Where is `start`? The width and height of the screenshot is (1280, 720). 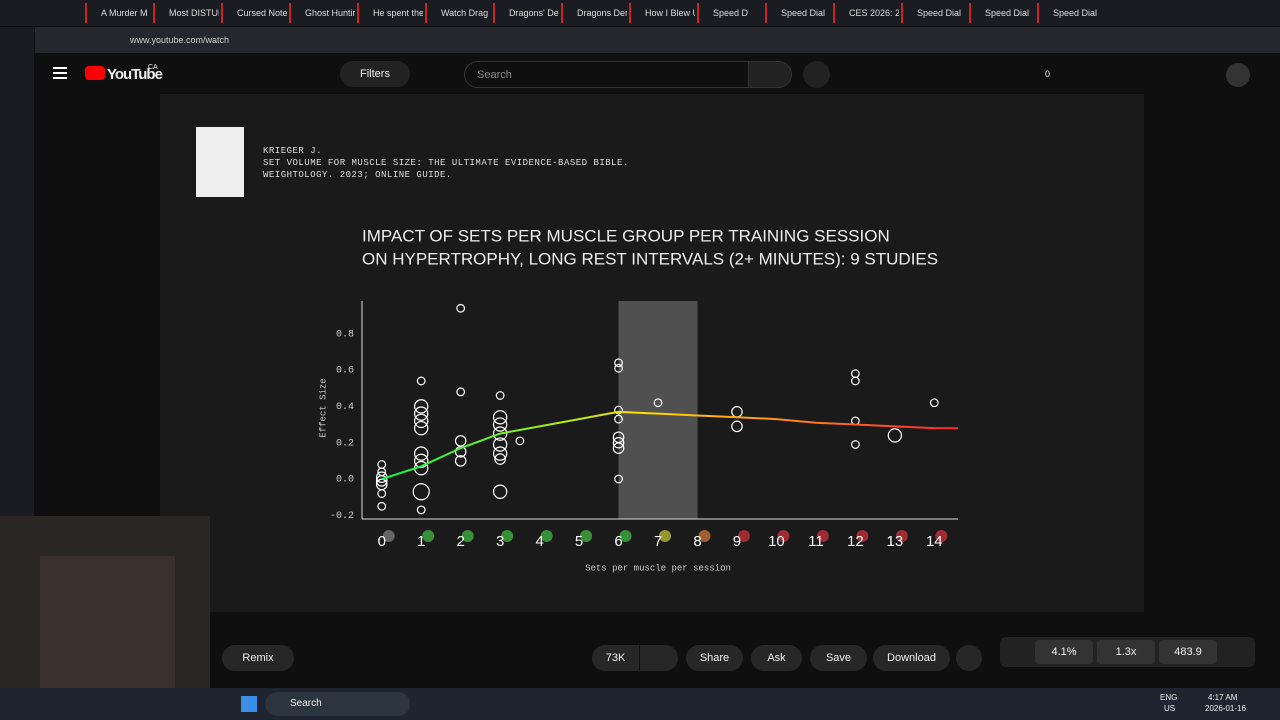 start is located at coordinates (249, 704).